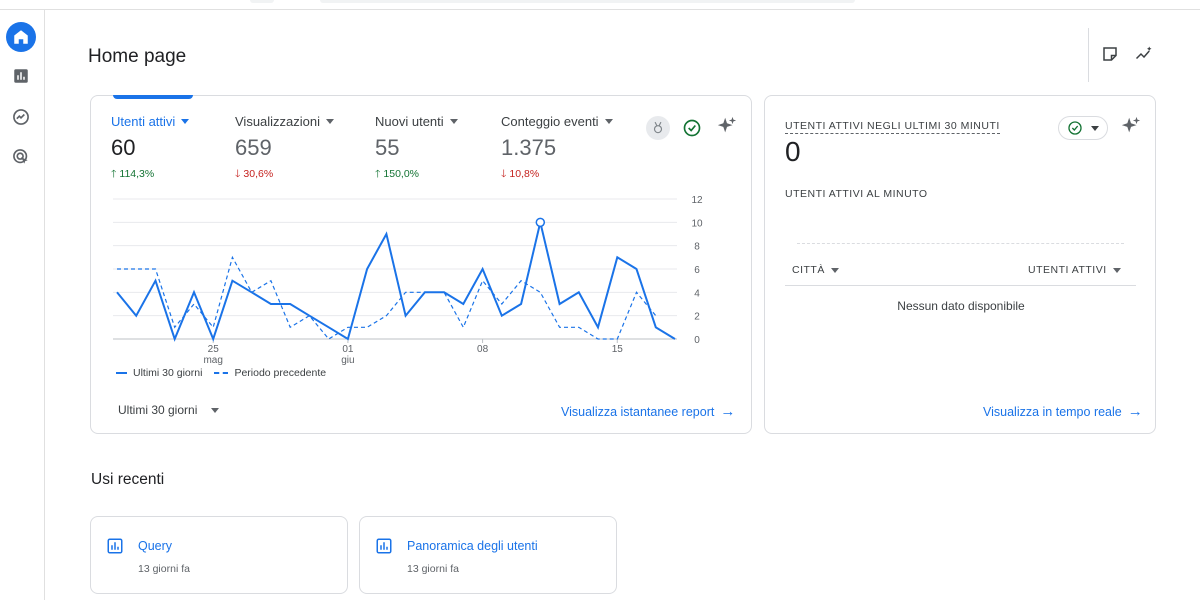 The image size is (1200, 600). I want to click on recent-item-query: Query 13 giorni fa, so click(219, 555).